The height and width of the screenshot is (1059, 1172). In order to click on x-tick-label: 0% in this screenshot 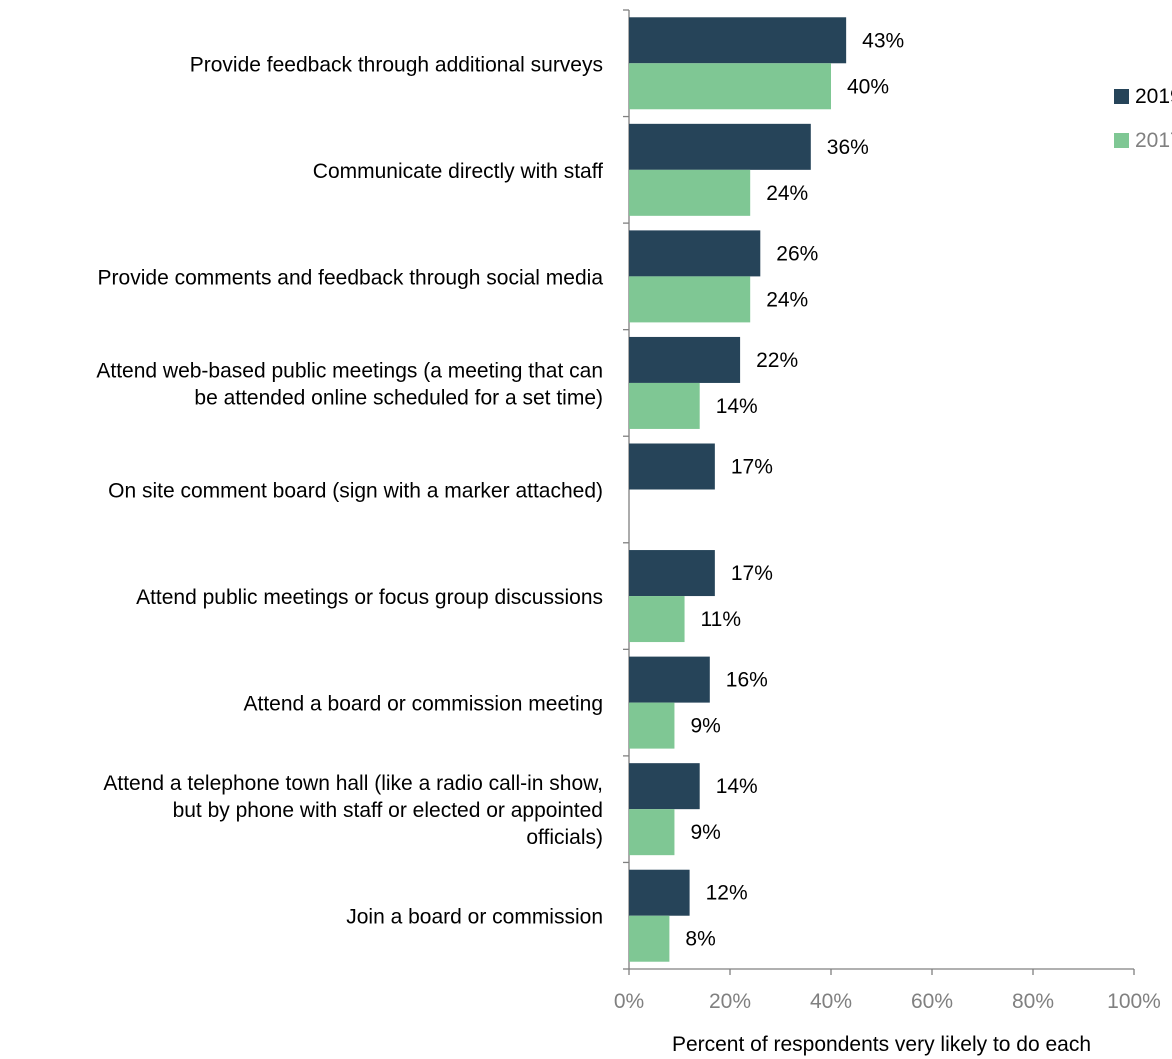, I will do `click(629, 1001)`.